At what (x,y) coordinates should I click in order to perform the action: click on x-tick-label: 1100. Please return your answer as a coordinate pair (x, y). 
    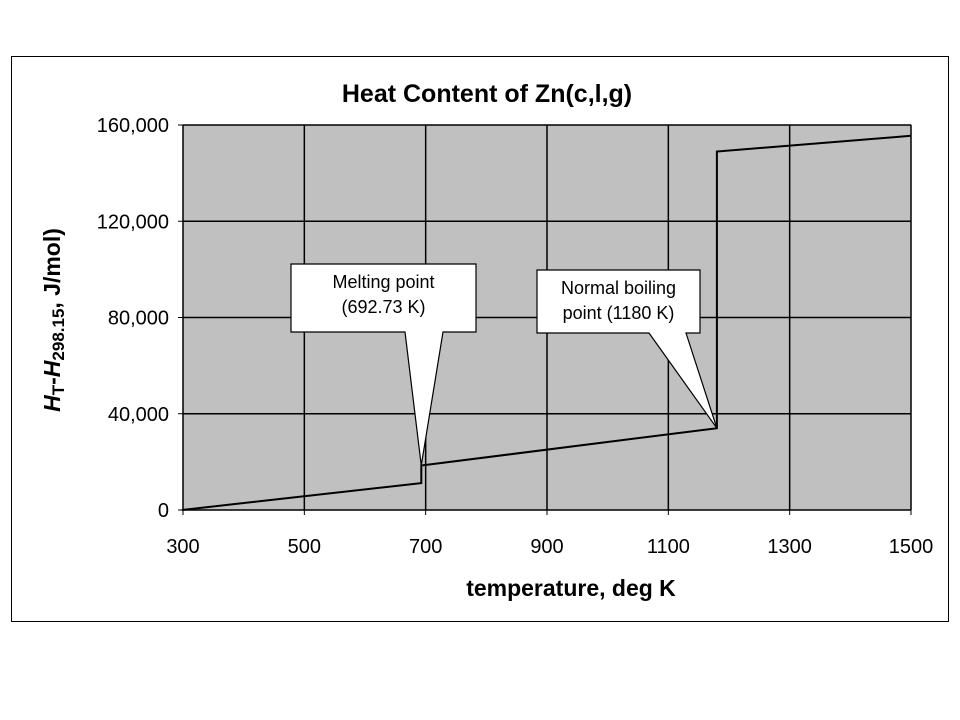
    Looking at the image, I should click on (668, 547).